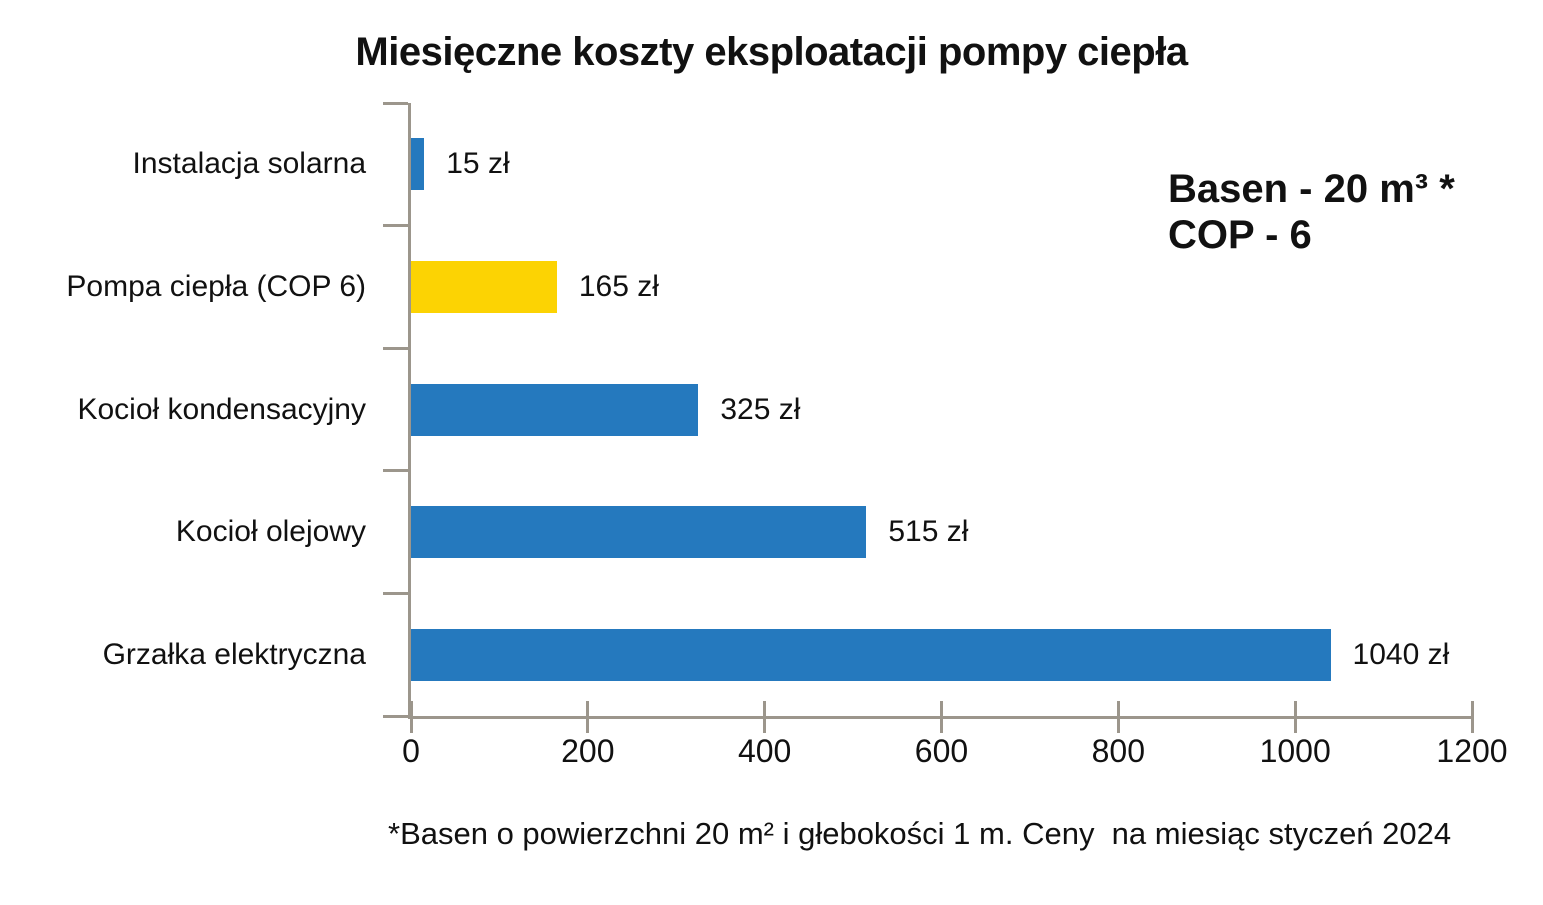  I want to click on x-axis-tick-label: 0, so click(411, 751).